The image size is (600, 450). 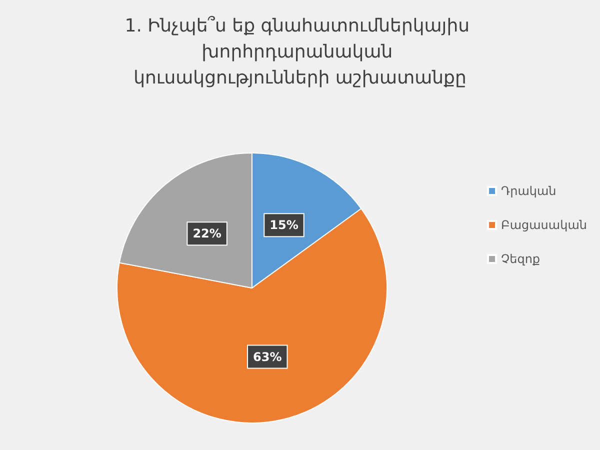 What do you see at coordinates (520, 259) in the screenshot?
I see `legend-label: Չեզոք` at bounding box center [520, 259].